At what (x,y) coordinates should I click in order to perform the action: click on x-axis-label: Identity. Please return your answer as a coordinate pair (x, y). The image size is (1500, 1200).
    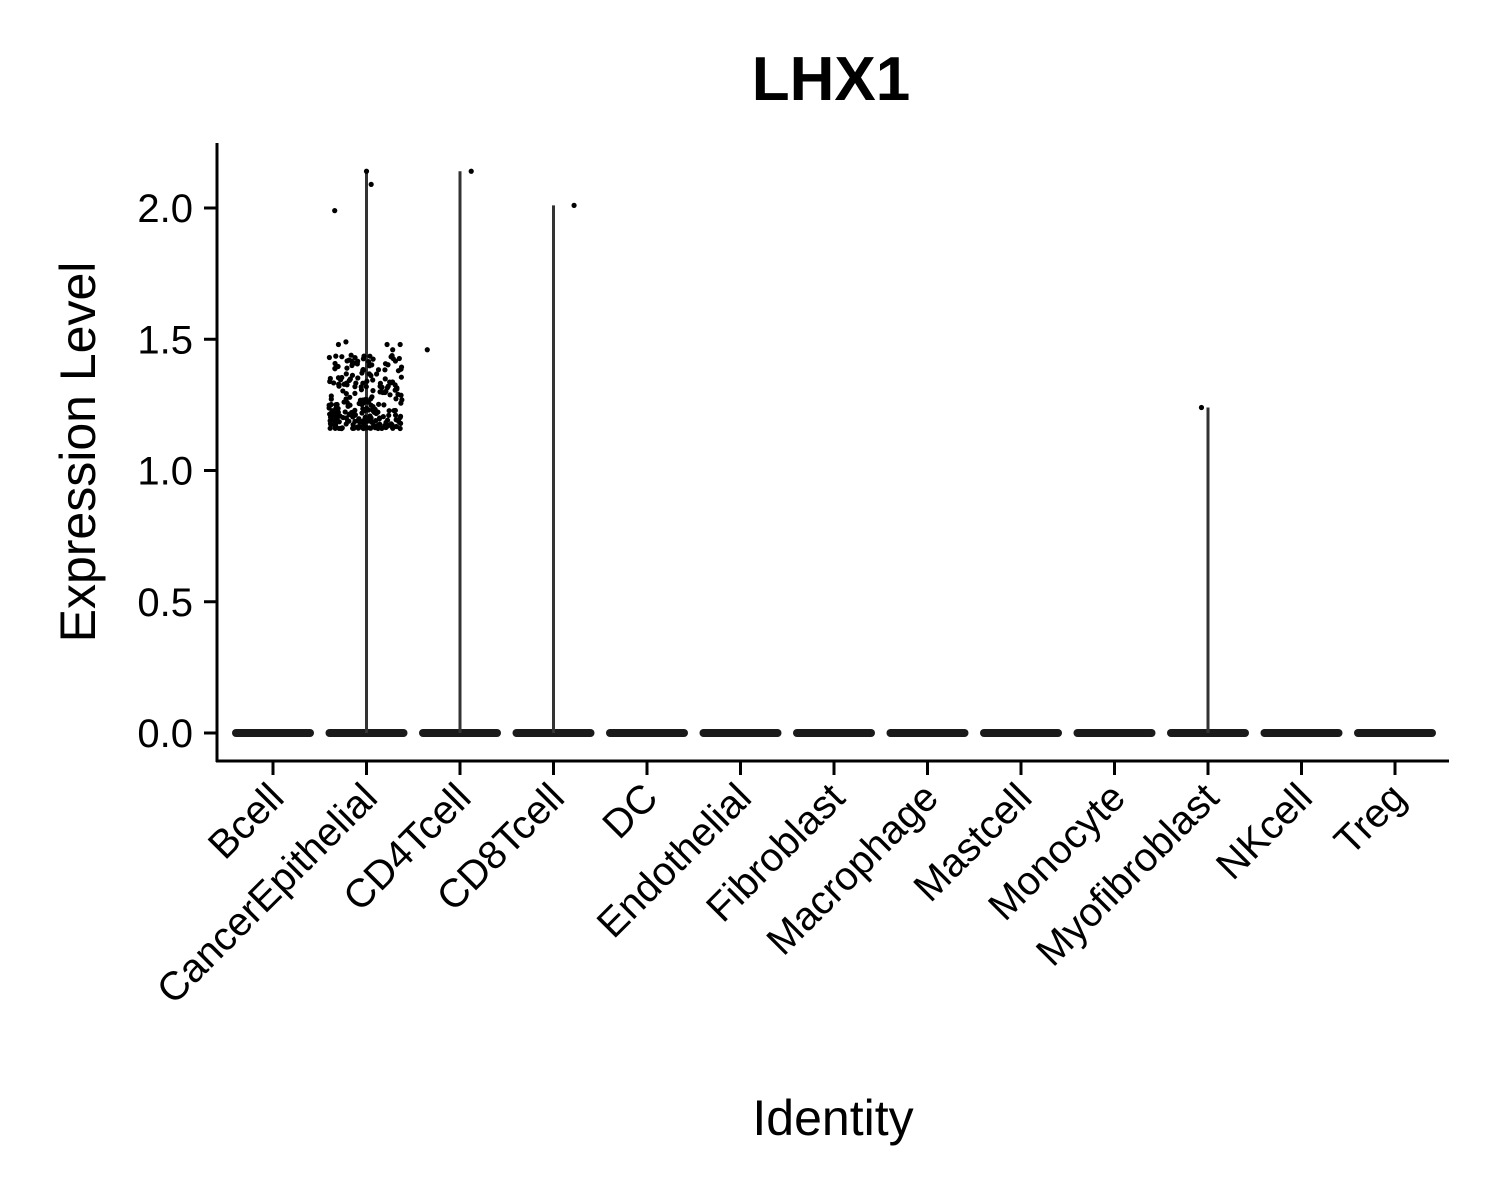
    Looking at the image, I should click on (832, 1118).